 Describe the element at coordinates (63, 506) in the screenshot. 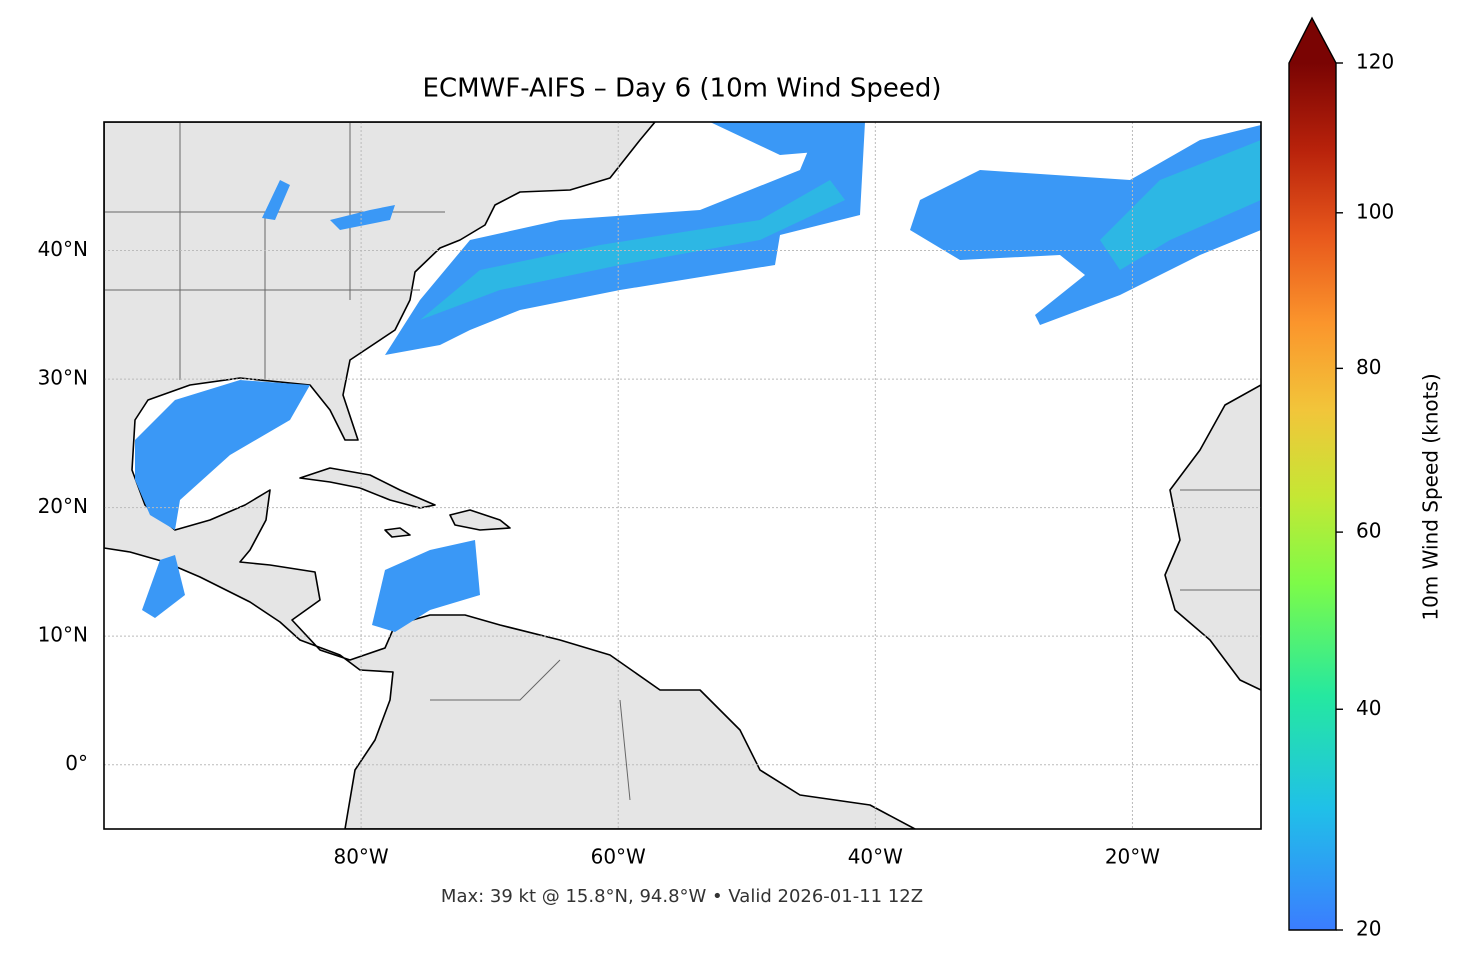

I see `y-tick-label: 20°N` at that location.